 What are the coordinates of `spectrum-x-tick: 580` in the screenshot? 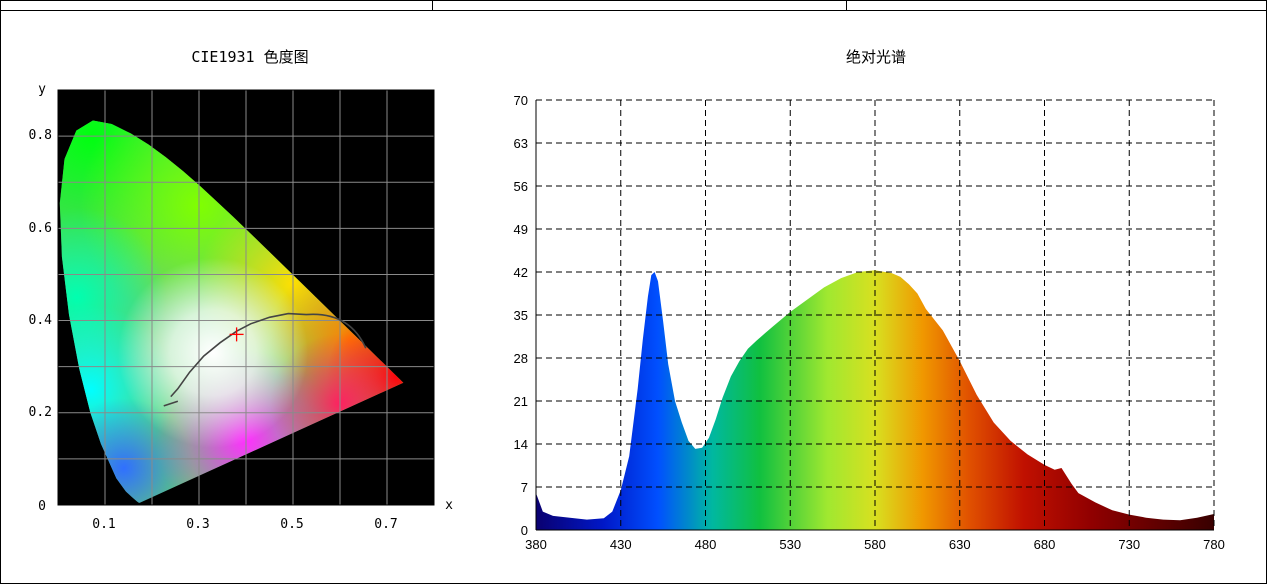 It's located at (875, 544).